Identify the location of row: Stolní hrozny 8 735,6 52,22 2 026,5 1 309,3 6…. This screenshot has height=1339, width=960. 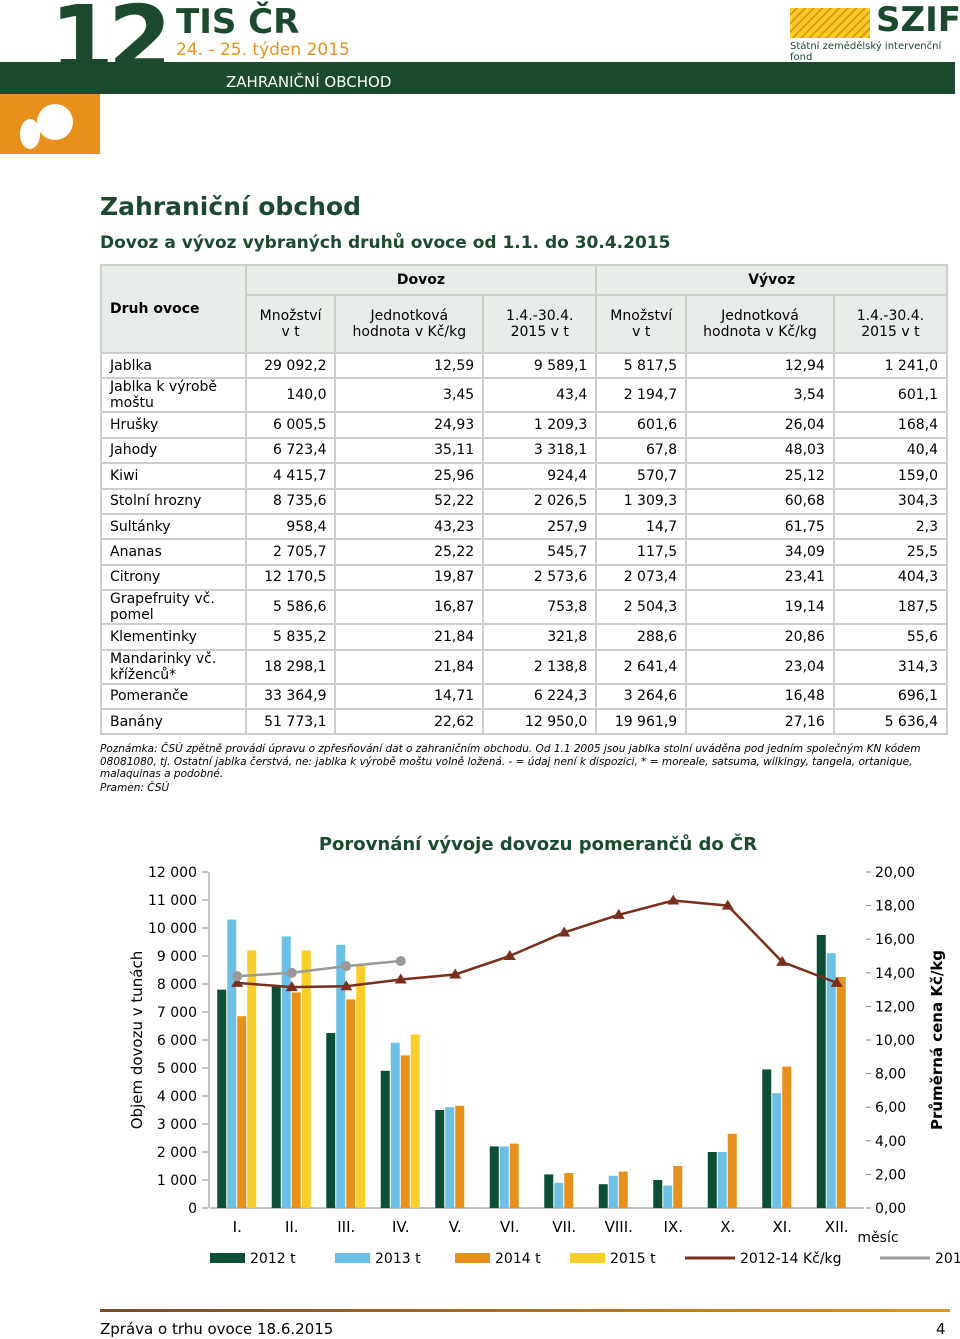
(524, 501).